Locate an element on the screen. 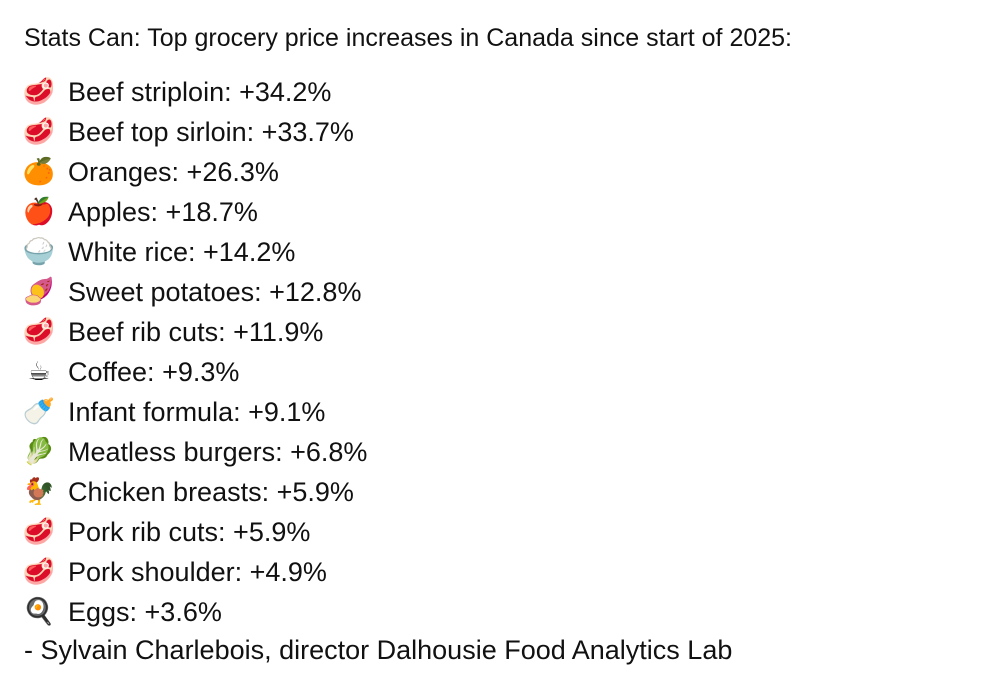  list-item-text: Beef striploin: +34.2% is located at coordinates (200, 91).